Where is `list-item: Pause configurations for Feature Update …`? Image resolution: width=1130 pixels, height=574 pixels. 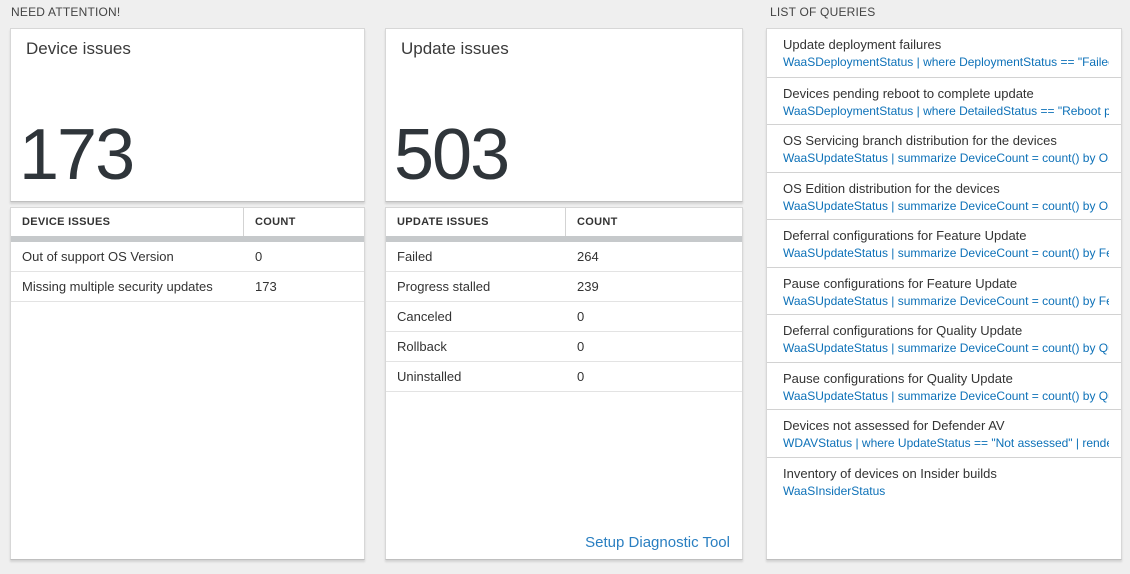
list-item: Pause configurations for Feature Update … is located at coordinates (944, 290).